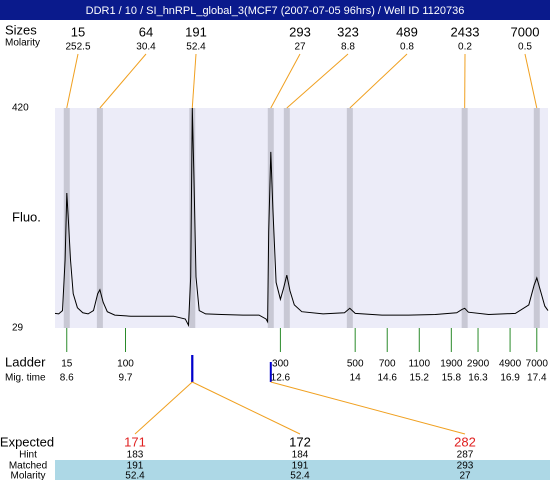 This screenshot has width=550, height=480. Describe the element at coordinates (420, 378) in the screenshot. I see `ladder-time: 15.2` at that location.